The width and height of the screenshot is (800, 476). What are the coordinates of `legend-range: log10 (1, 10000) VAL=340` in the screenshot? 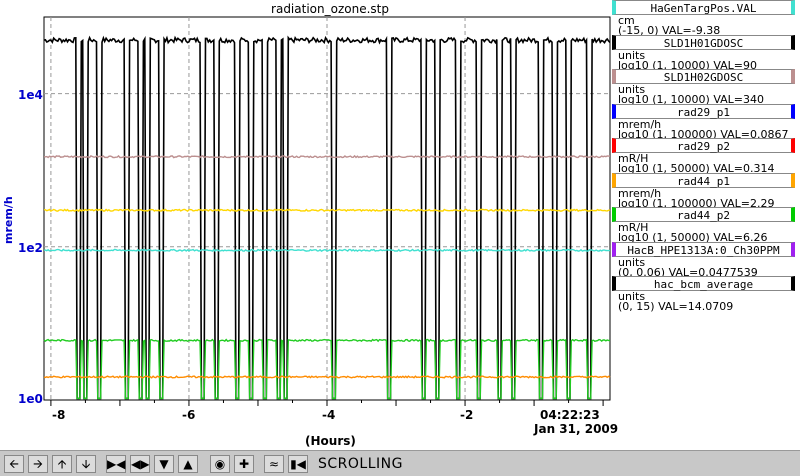 It's located at (691, 99).